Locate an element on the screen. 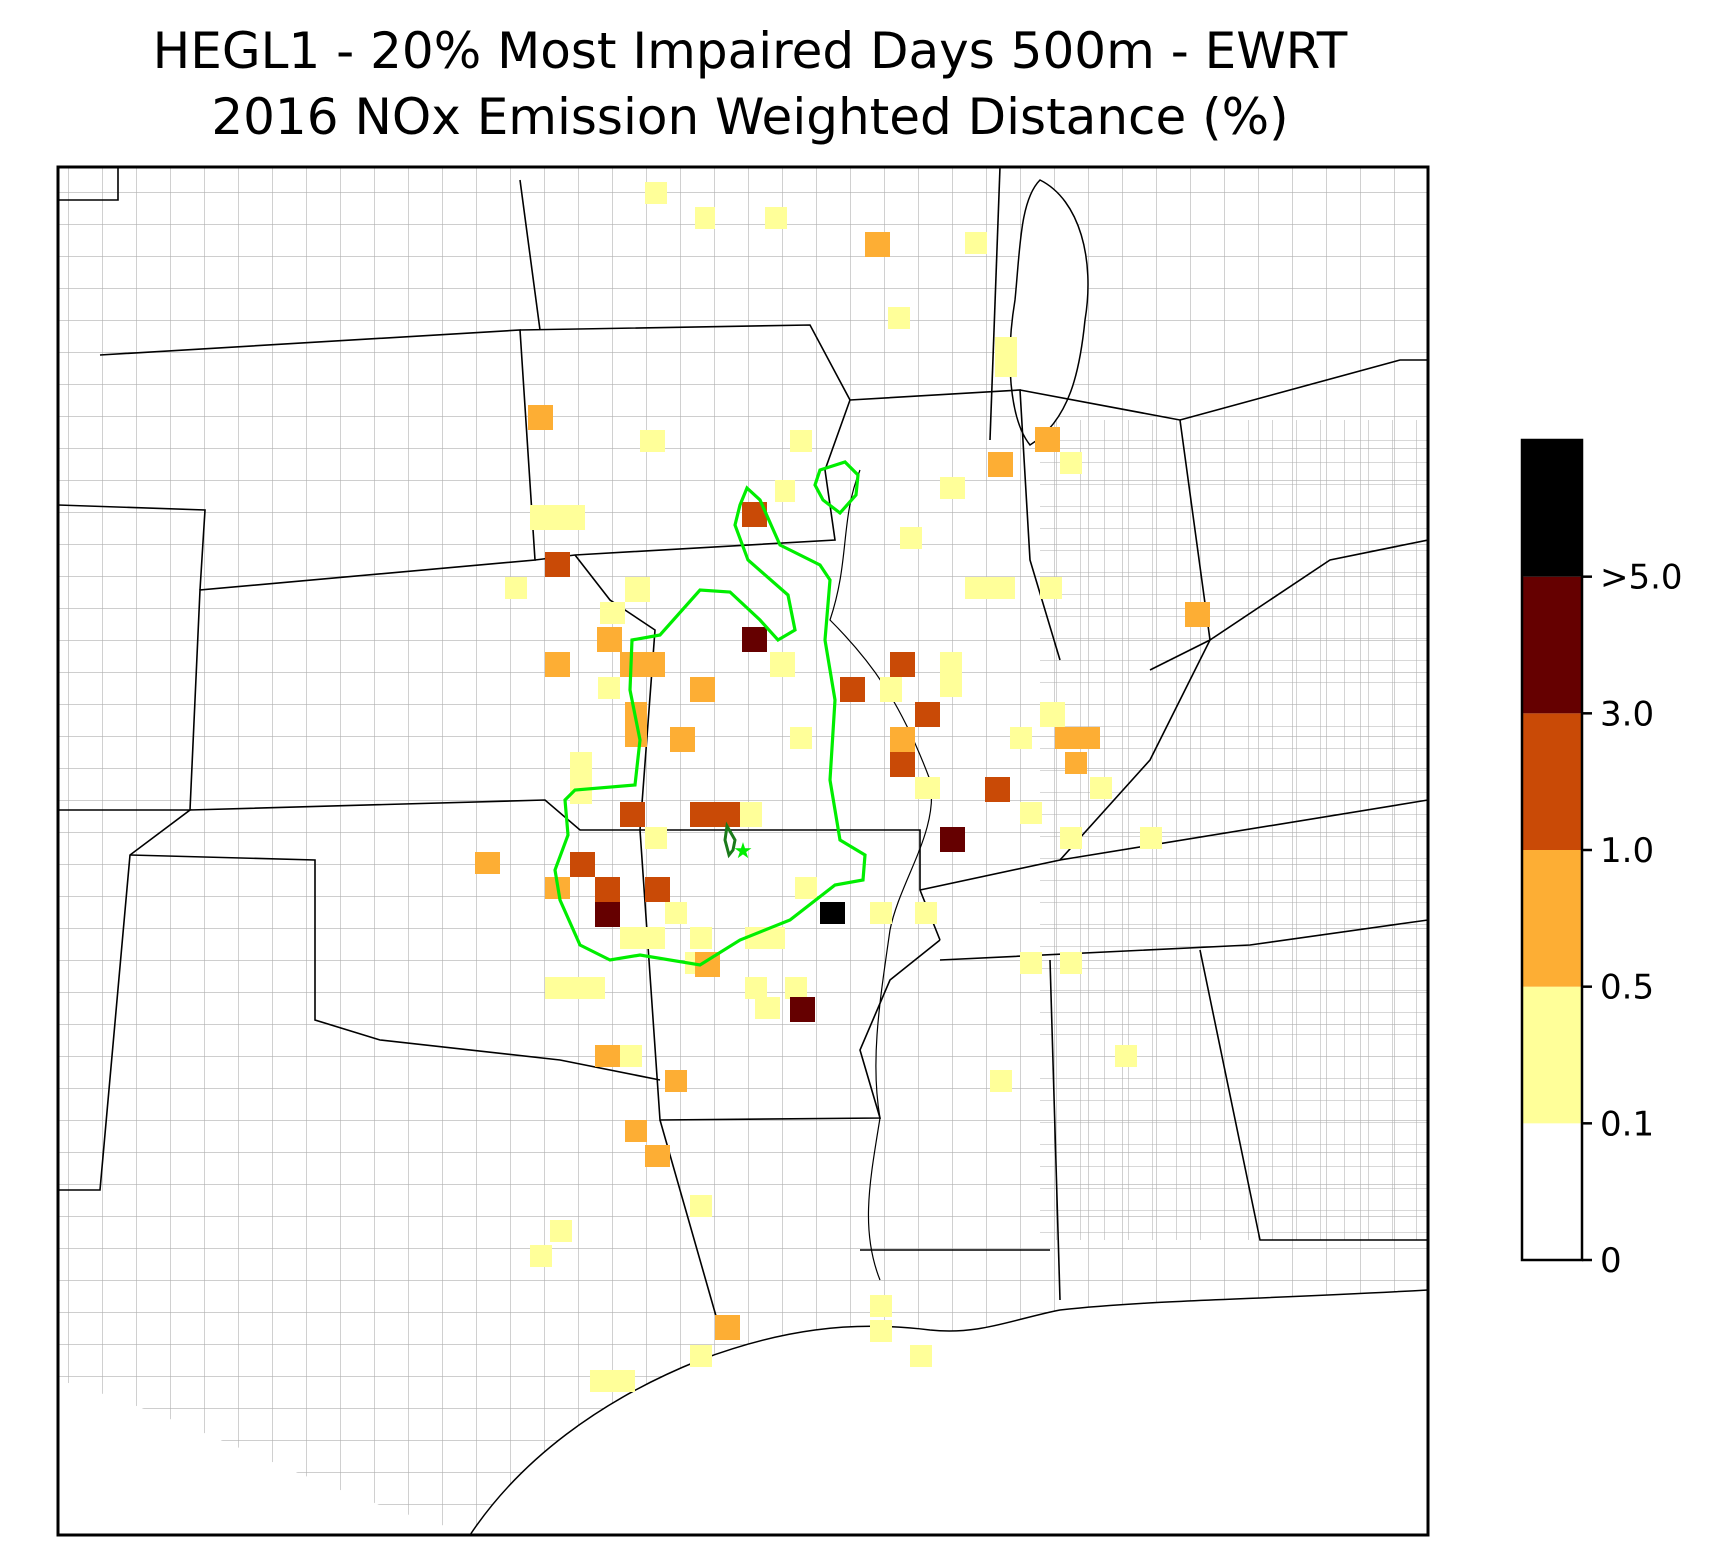 The width and height of the screenshot is (1712, 1558). colorbar-tick-label: 0 is located at coordinates (1611, 1261).